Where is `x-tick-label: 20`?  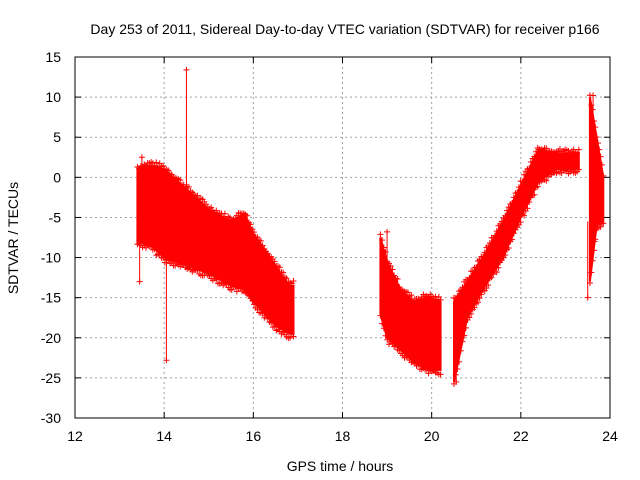
x-tick-label: 20 is located at coordinates (432, 436).